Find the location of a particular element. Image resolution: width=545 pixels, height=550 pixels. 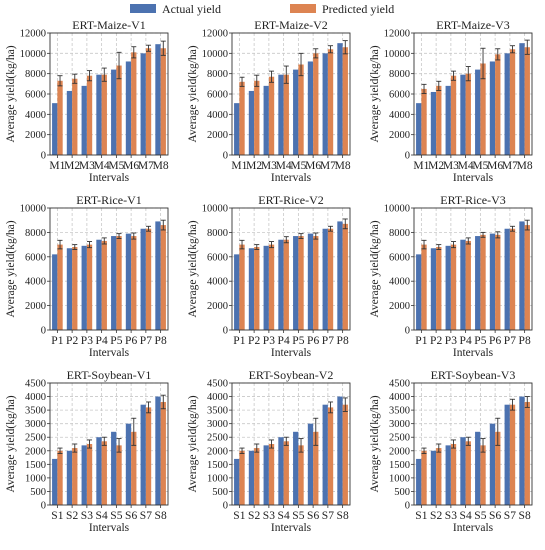

x-tick-label: S5 is located at coordinates (116, 516).